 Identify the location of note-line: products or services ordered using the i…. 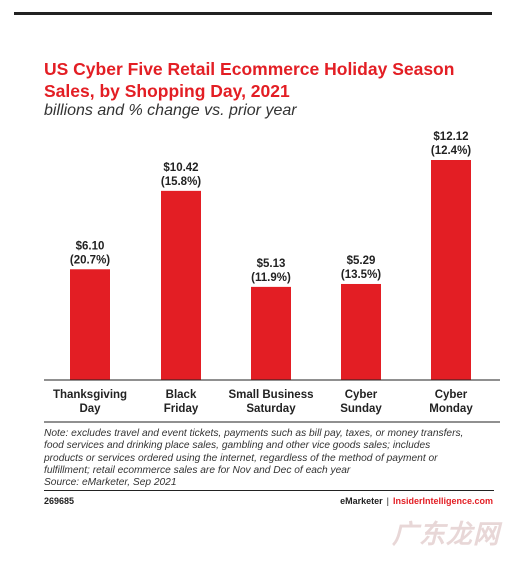
(241, 458).